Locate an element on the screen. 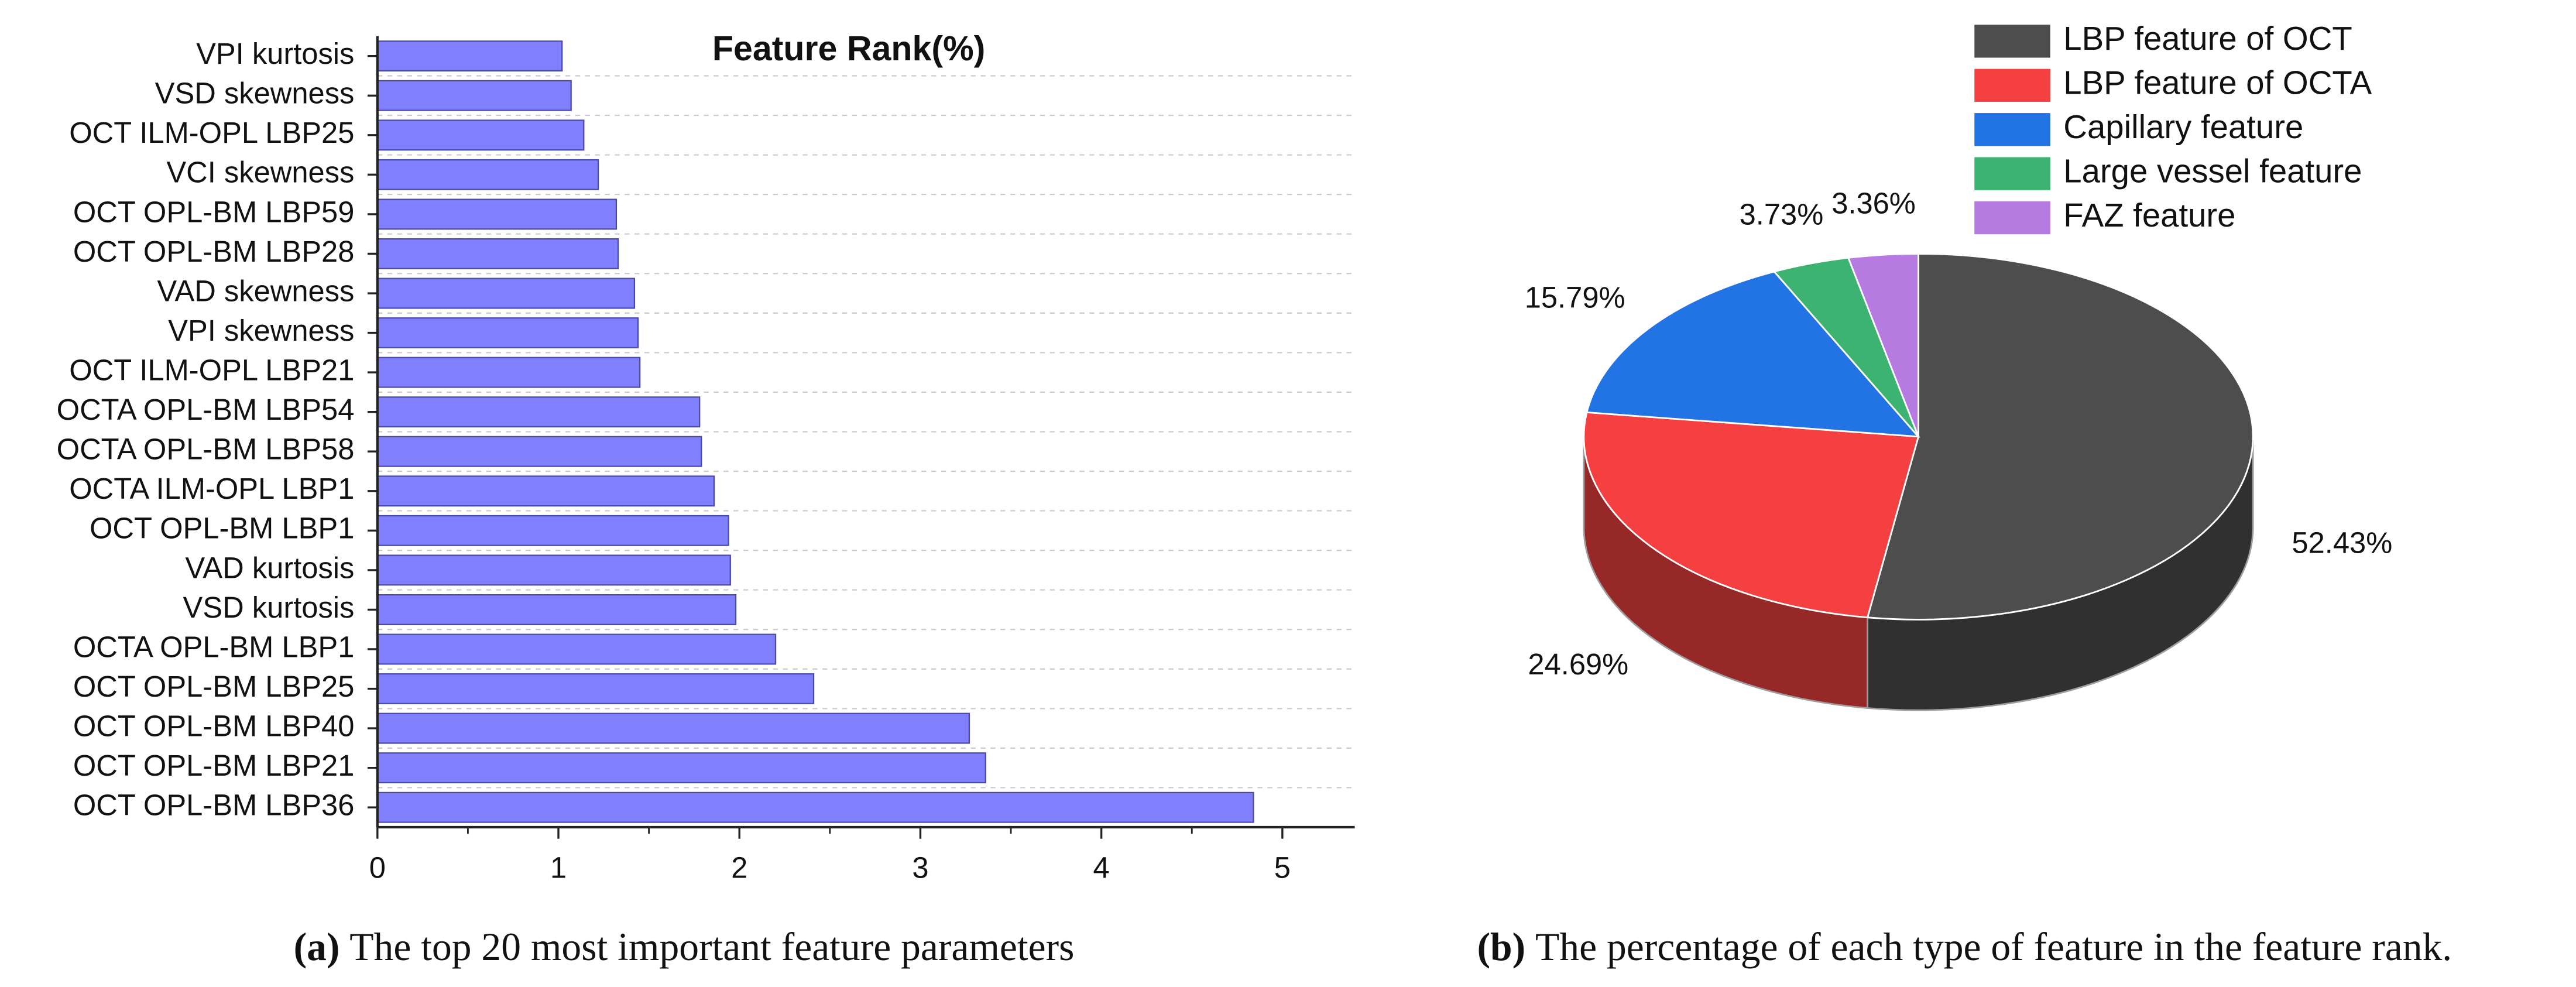 Image resolution: width=2576 pixels, height=987 pixels. caption-label: (b) is located at coordinates (1501, 947).